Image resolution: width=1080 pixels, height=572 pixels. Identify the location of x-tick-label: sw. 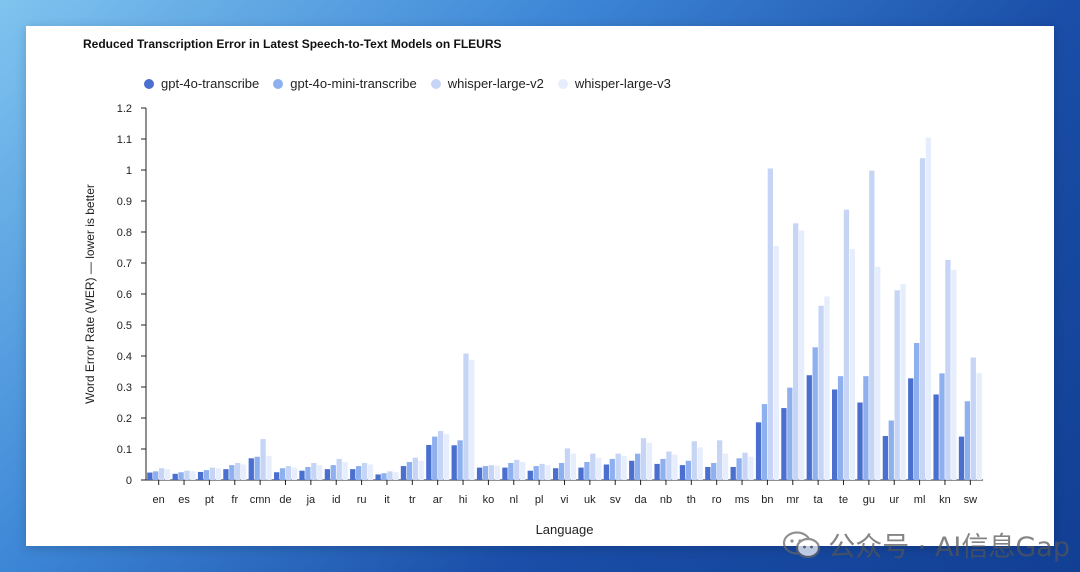
(971, 500).